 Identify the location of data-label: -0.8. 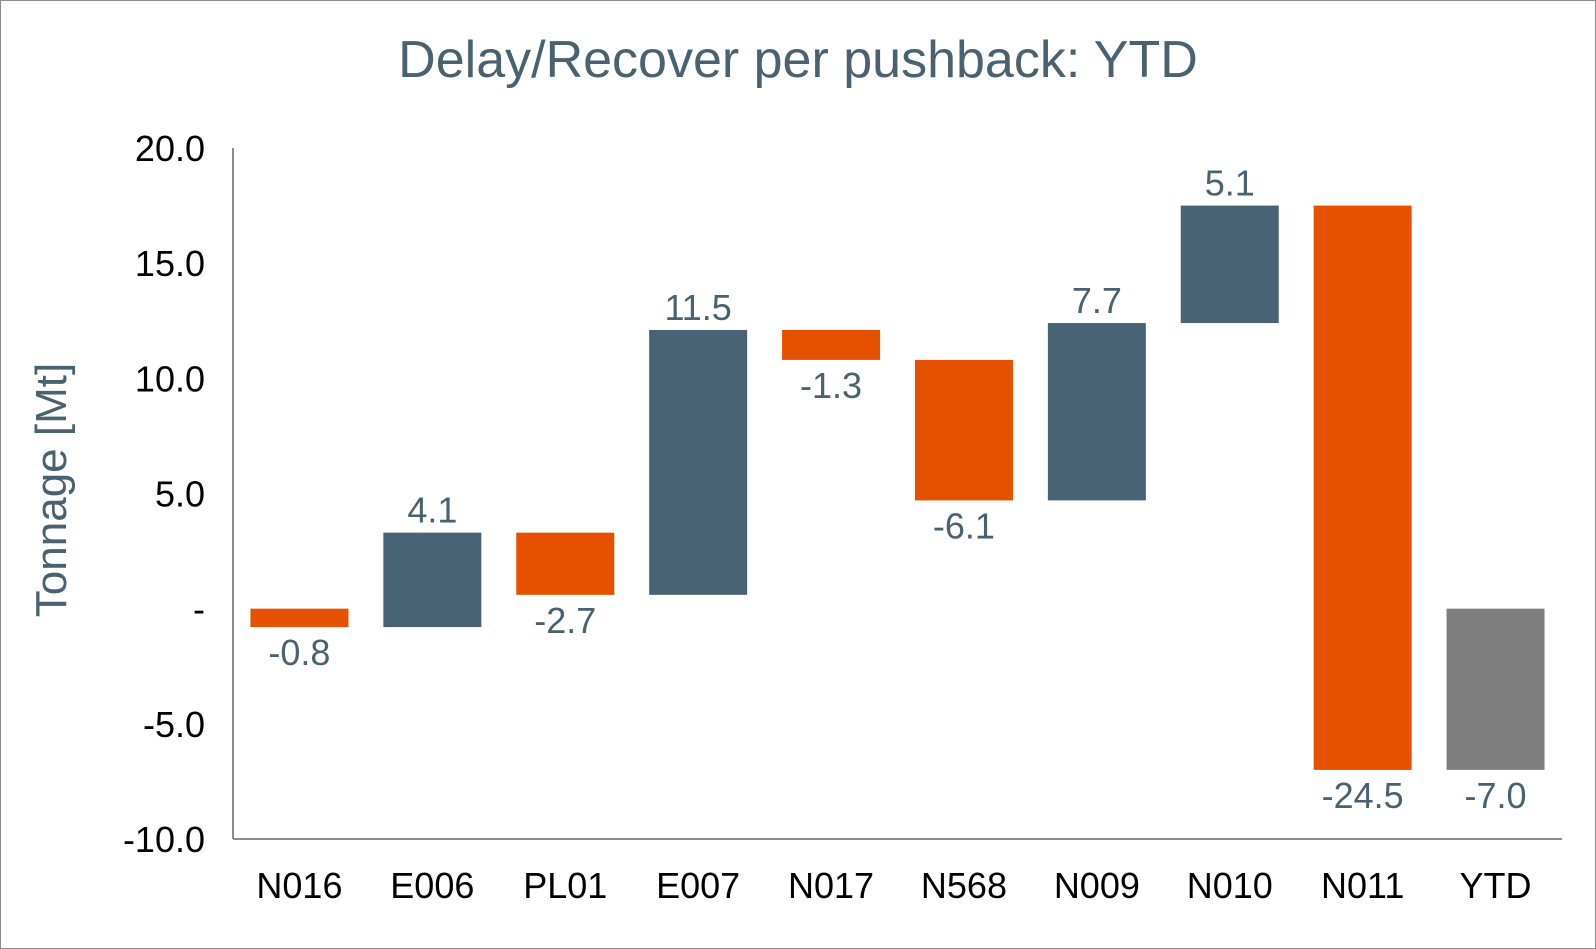
(299, 652).